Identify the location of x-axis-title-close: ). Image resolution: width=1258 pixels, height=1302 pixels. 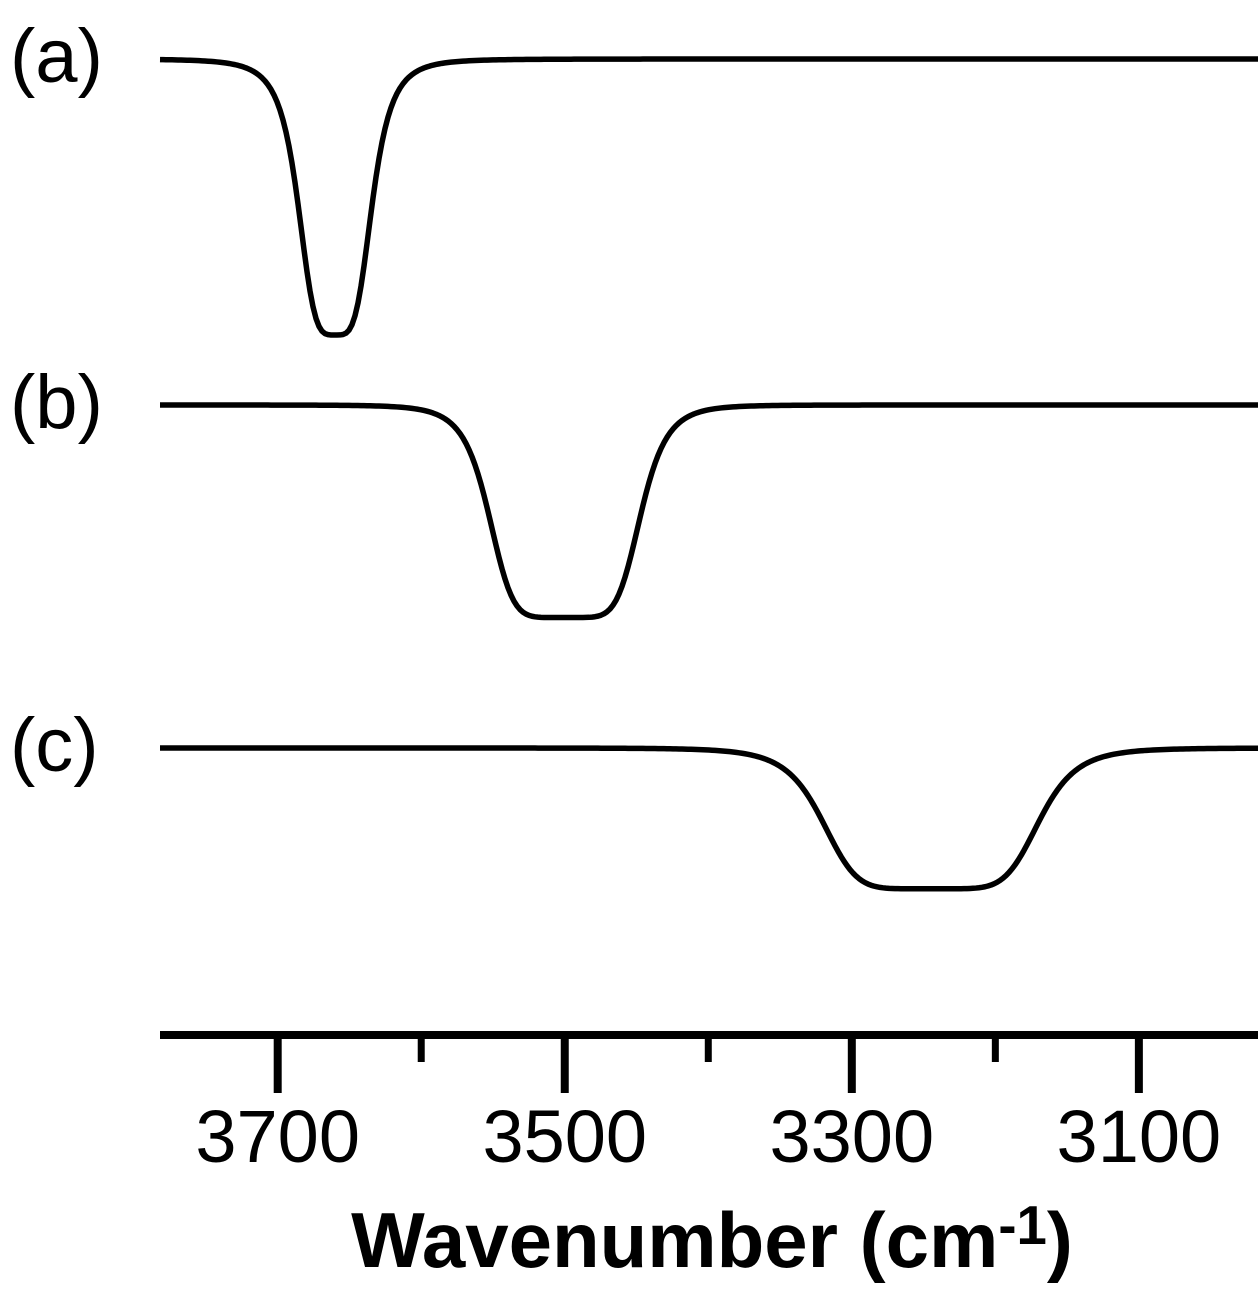
(1059, 1240).